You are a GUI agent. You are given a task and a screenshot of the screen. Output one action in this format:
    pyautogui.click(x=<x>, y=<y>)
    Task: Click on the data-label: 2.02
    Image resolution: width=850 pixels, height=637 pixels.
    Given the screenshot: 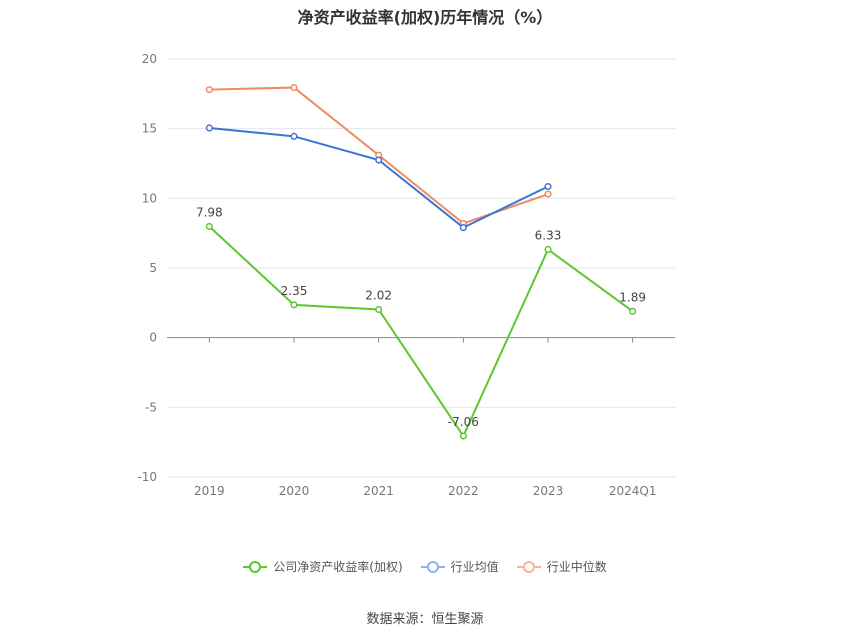 What is the action you would take?
    pyautogui.click(x=378, y=296)
    